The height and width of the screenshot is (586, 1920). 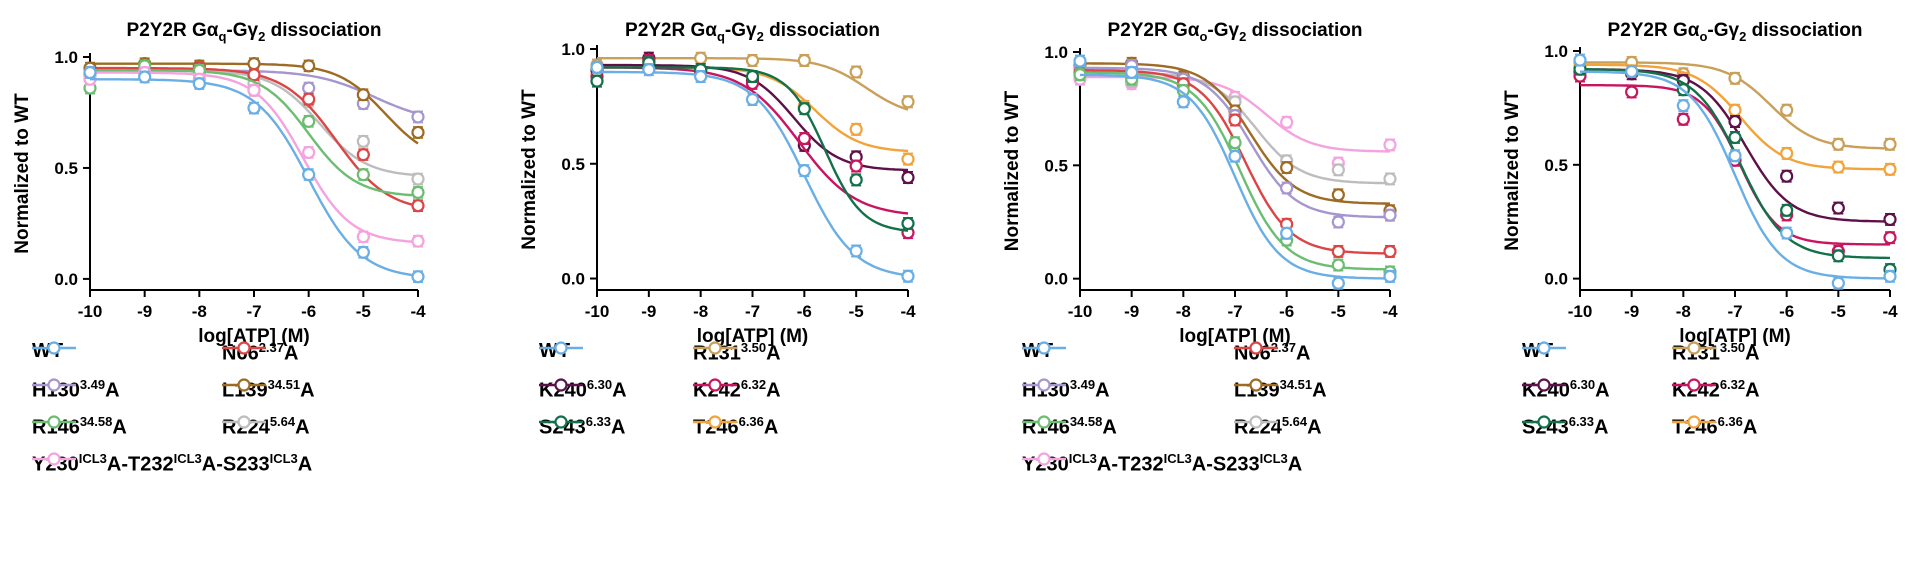 I want to click on legend-item-s243: S2436.33A, so click(x=582, y=427).